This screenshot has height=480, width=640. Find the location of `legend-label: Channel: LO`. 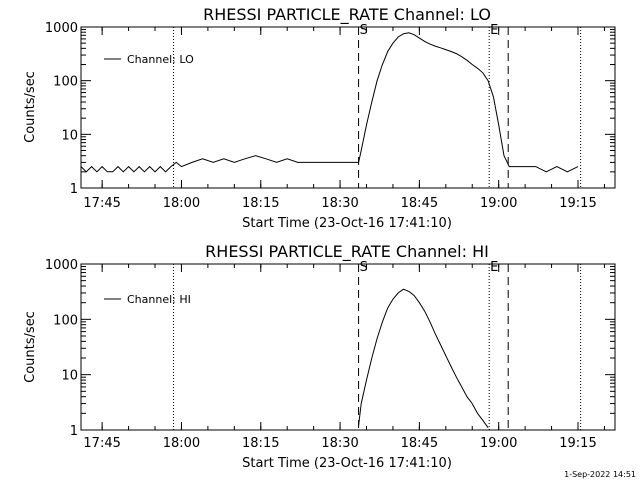

legend-label: Channel: LO is located at coordinates (160, 59).